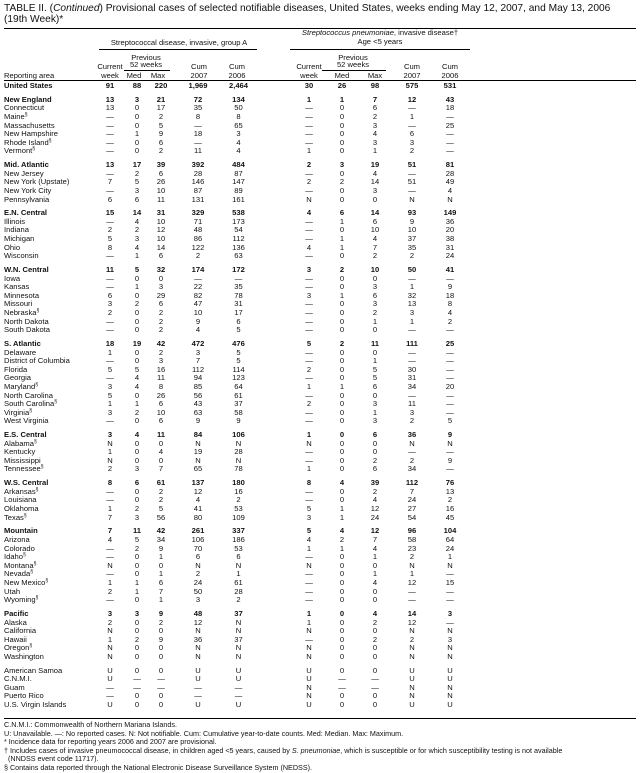 The image size is (640, 773). What do you see at coordinates (238, 330) in the screenshot?
I see `sga-cum-2006: 5` at bounding box center [238, 330].